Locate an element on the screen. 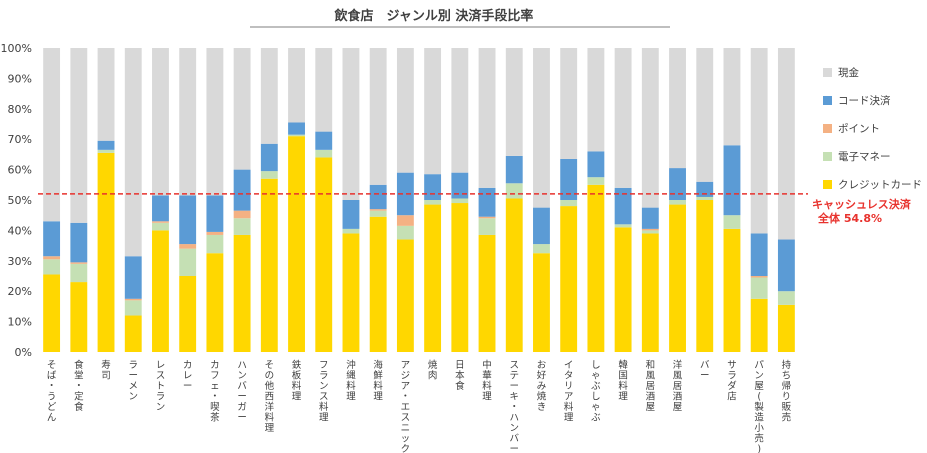  category-label: サラダ店 is located at coordinates (732, 381).